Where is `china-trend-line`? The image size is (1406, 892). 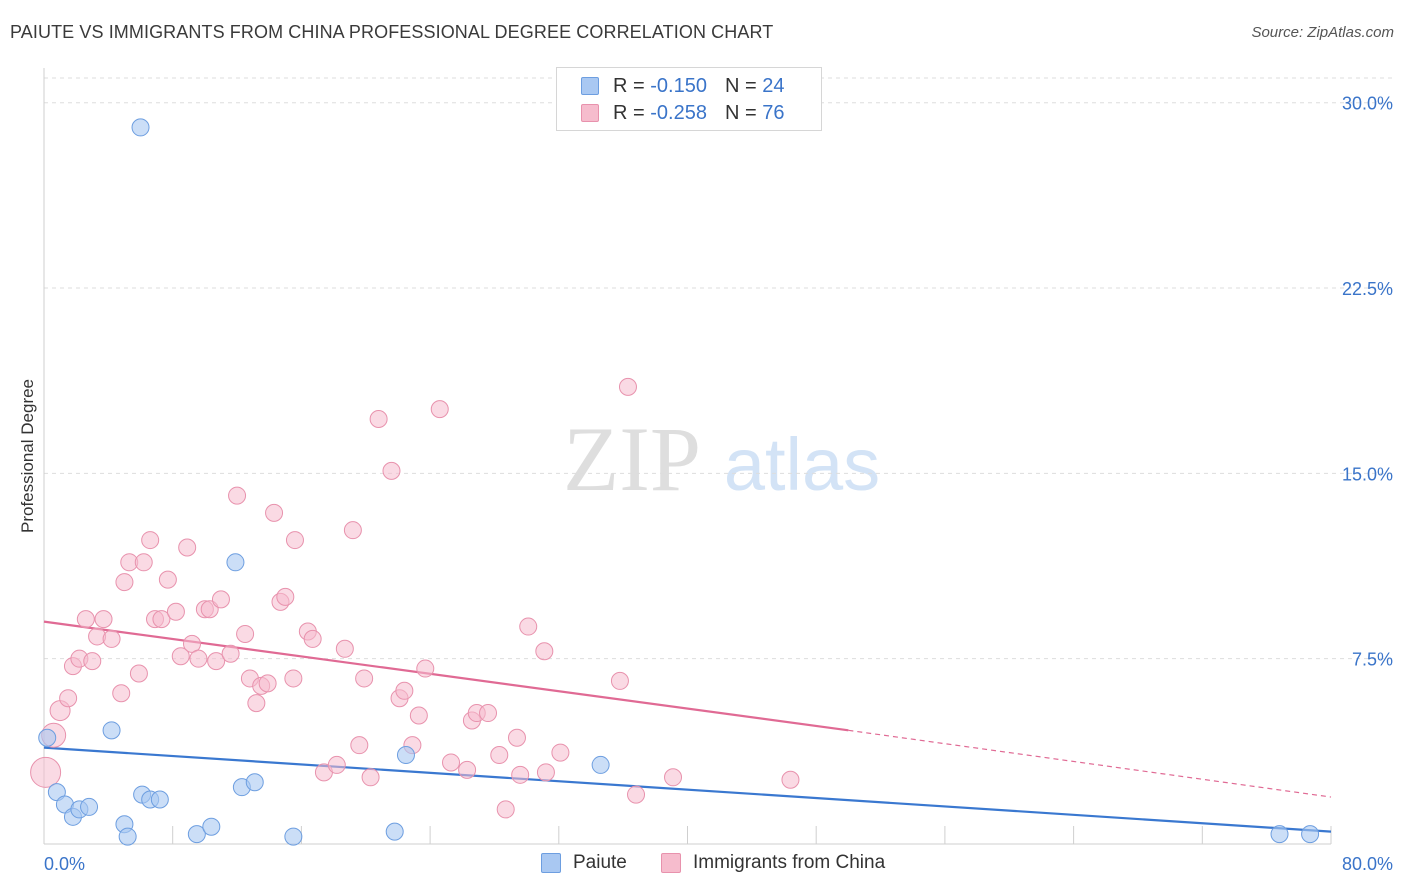
china-trend-line is located at coordinates (446, 676).